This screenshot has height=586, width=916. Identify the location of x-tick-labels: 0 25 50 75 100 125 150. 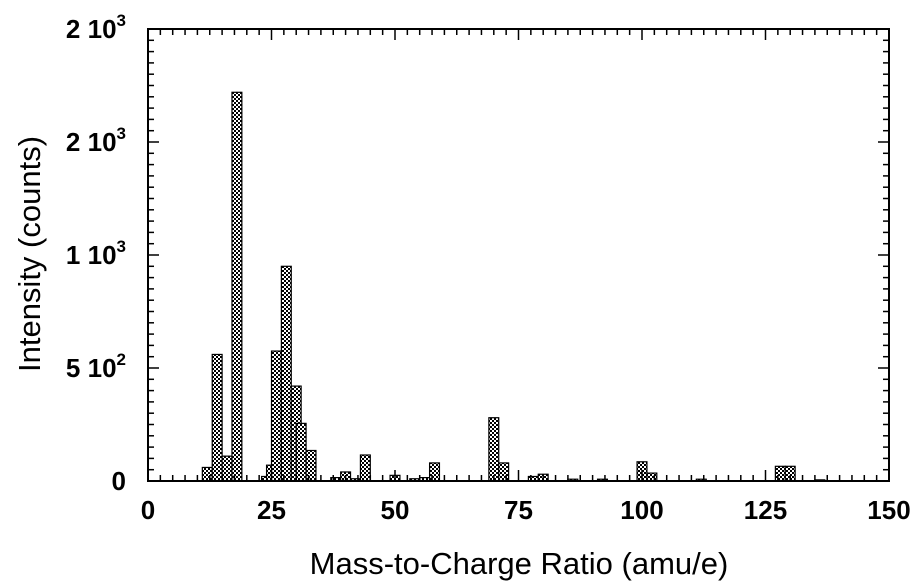
(526, 510).